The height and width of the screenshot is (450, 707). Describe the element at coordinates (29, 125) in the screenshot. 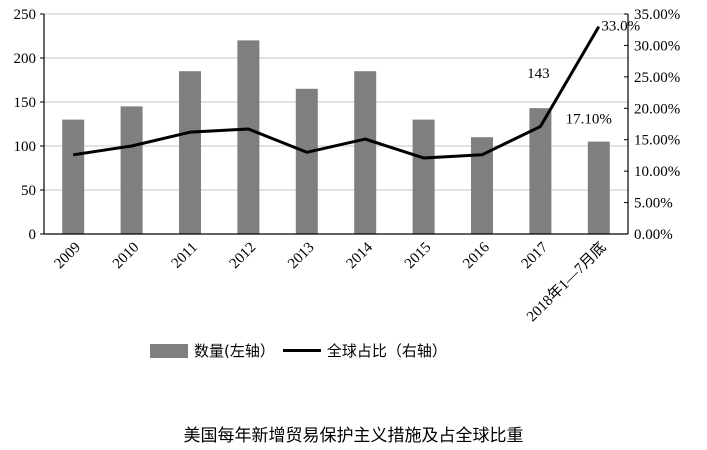

I see `left-axis-ticks: 0 50 100 150 200 250` at that location.